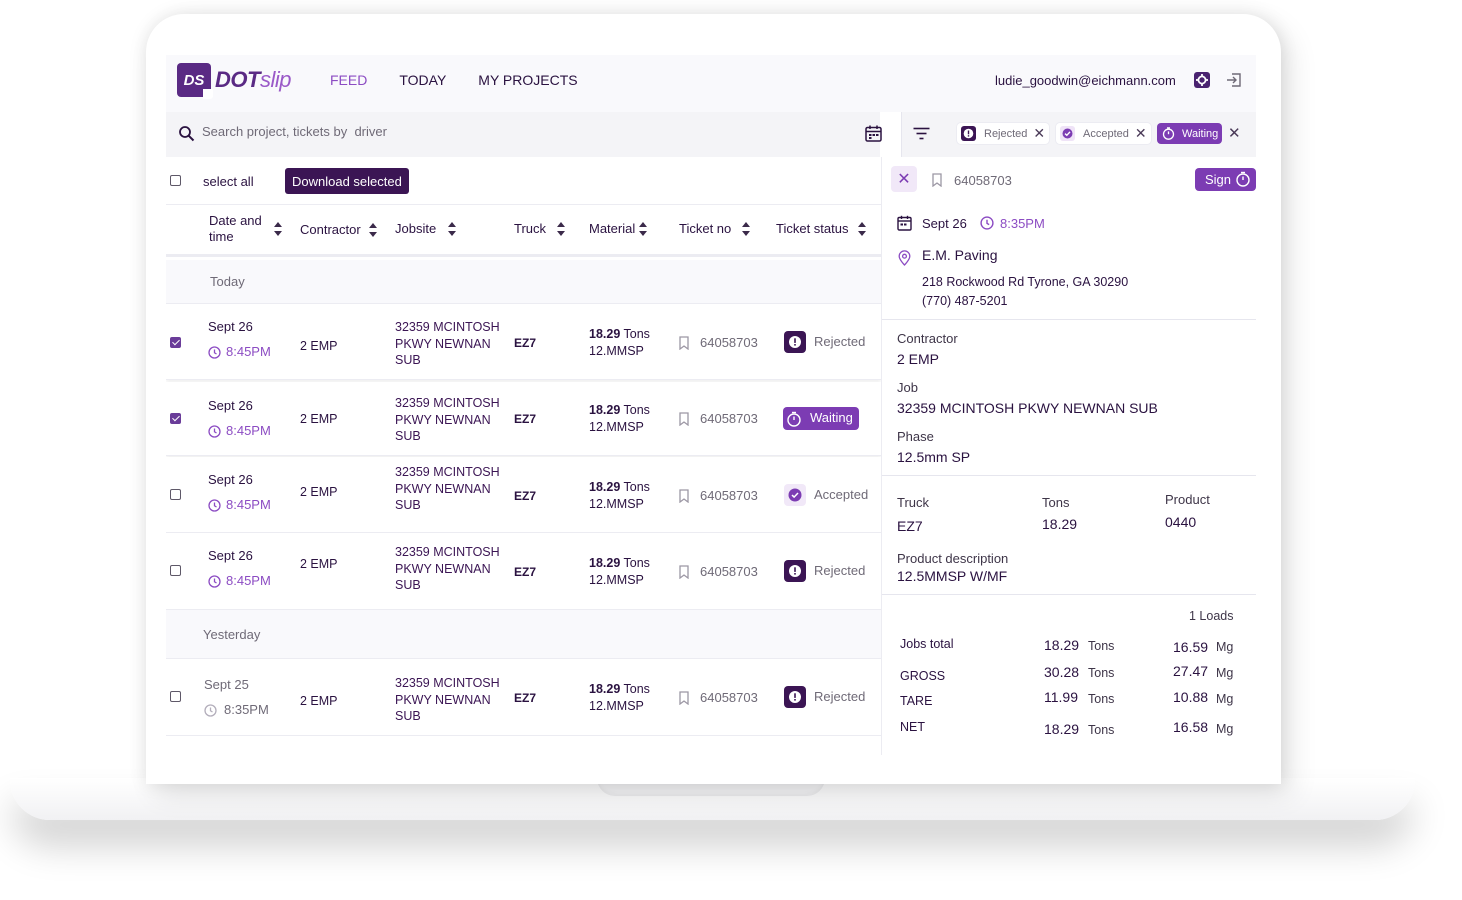 This screenshot has width=1462, height=900. Describe the element at coordinates (1056, 502) in the screenshot. I see `tons-label: Tons` at that location.